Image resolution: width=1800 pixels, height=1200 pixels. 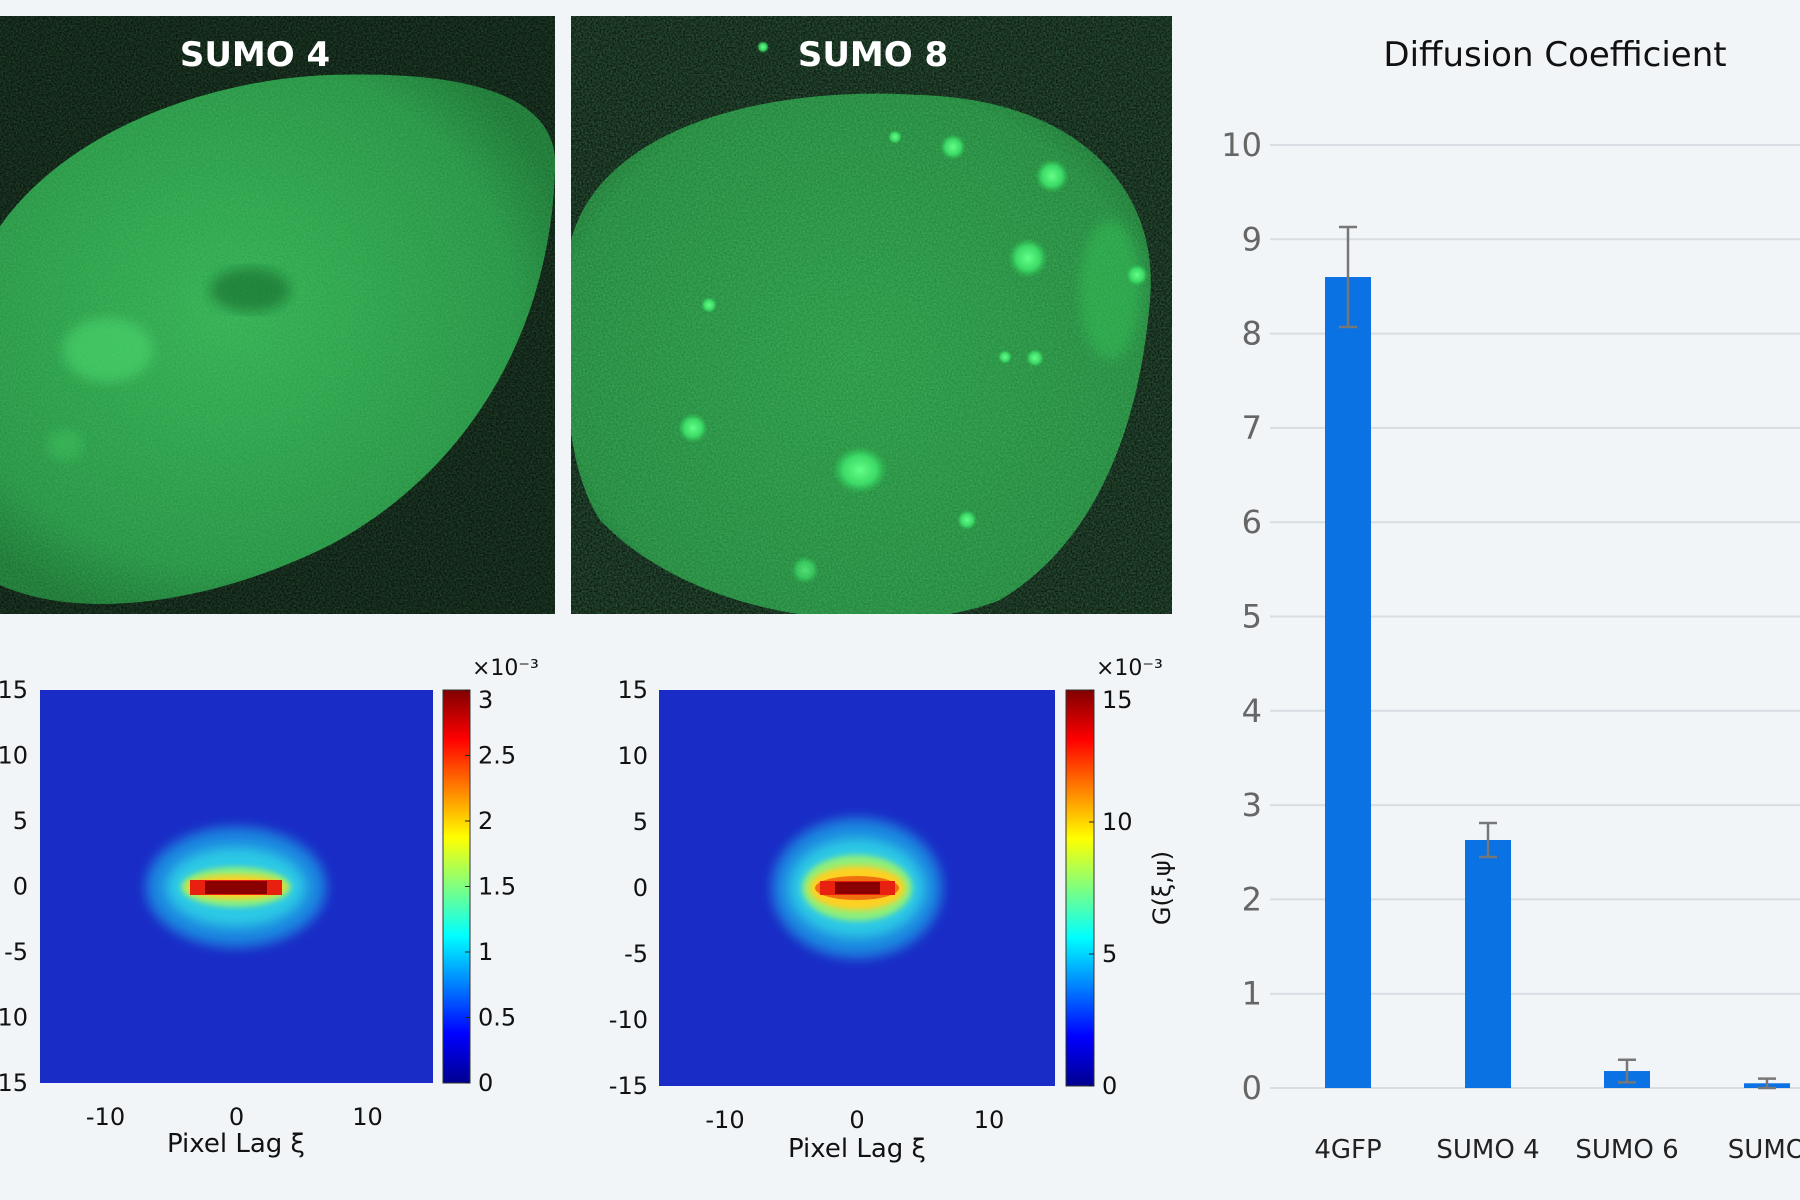 What do you see at coordinates (1557, 1150) in the screenshot?
I see `category-labels: 4GFP SUMO 4 SUMO 6 SUMO` at bounding box center [1557, 1150].